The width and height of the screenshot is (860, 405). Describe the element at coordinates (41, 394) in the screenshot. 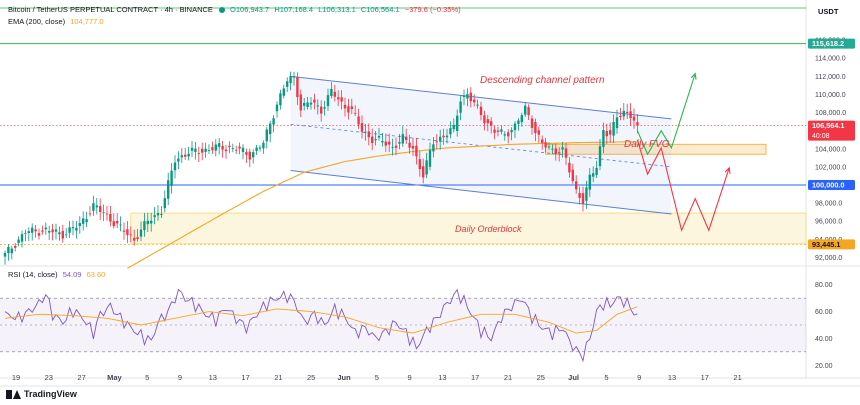

I see `tradingview-logo: TradingView` at that location.